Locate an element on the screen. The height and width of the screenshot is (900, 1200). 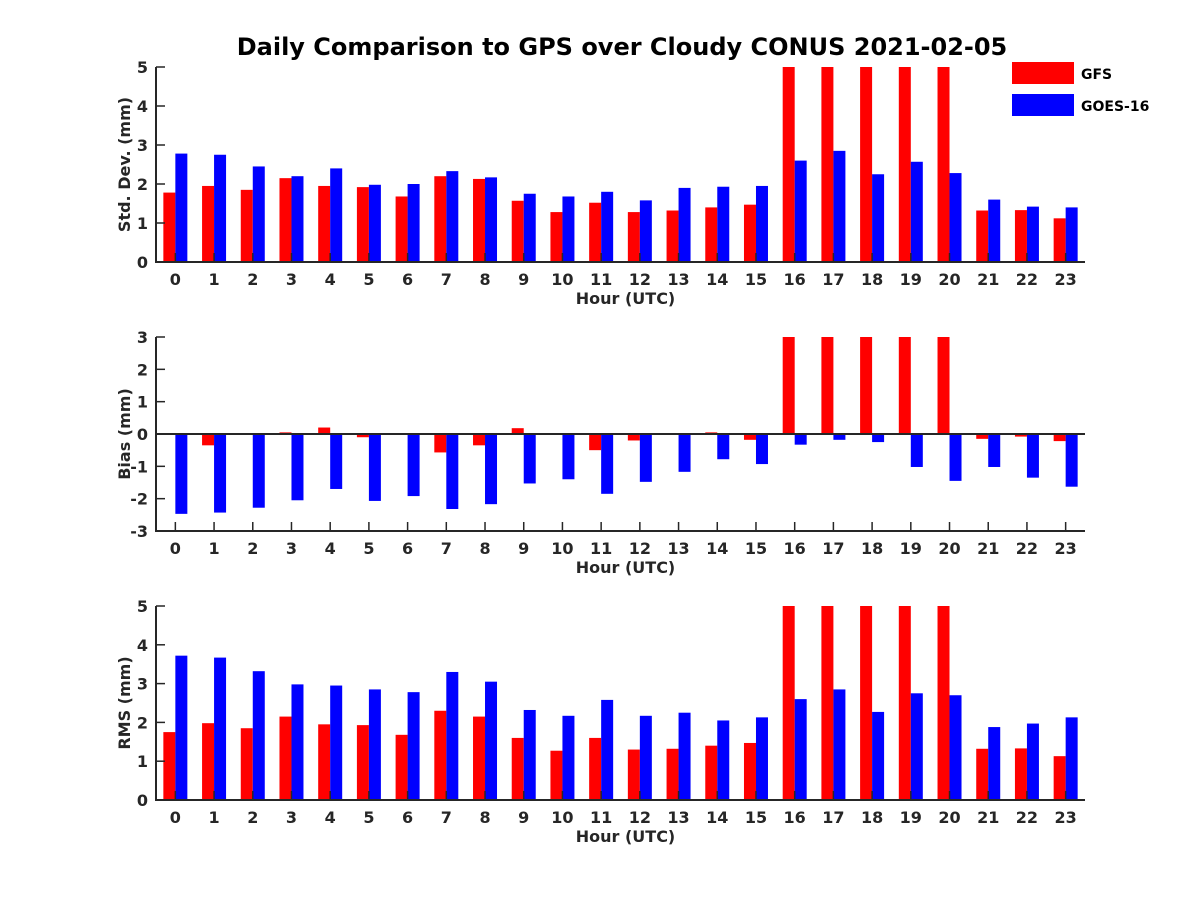
y-tick-label: 0 is located at coordinates (142, 800).